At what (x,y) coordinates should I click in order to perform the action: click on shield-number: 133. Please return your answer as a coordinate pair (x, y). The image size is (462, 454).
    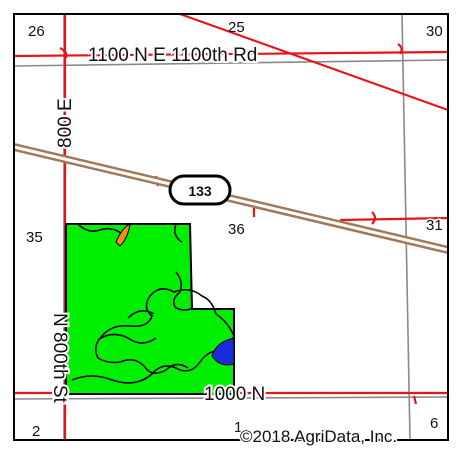
    Looking at the image, I should click on (200, 191).